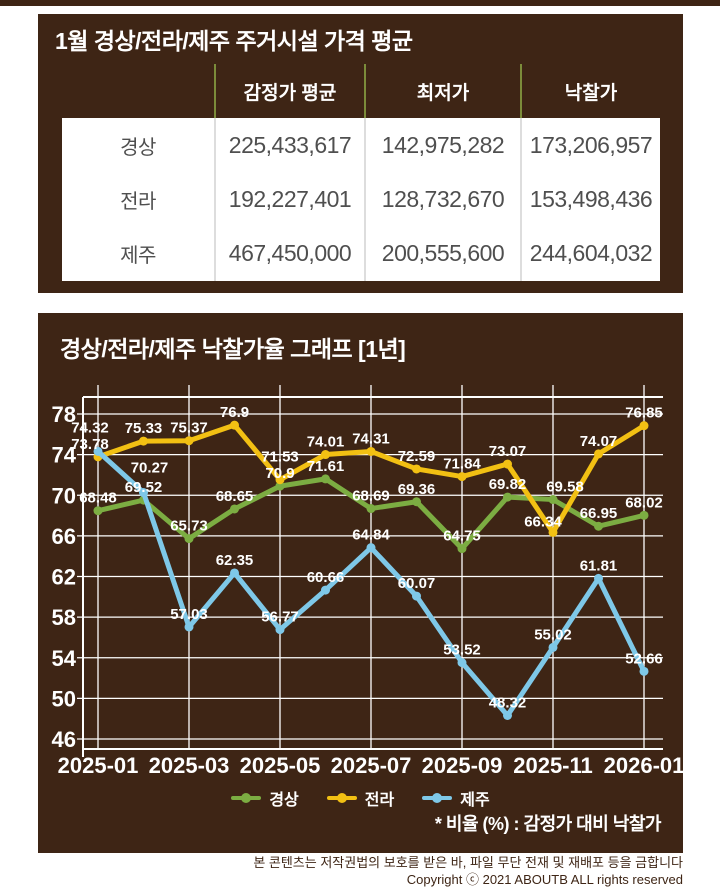 The height and width of the screenshot is (892, 720). I want to click on row-label: 전라, so click(138, 201).